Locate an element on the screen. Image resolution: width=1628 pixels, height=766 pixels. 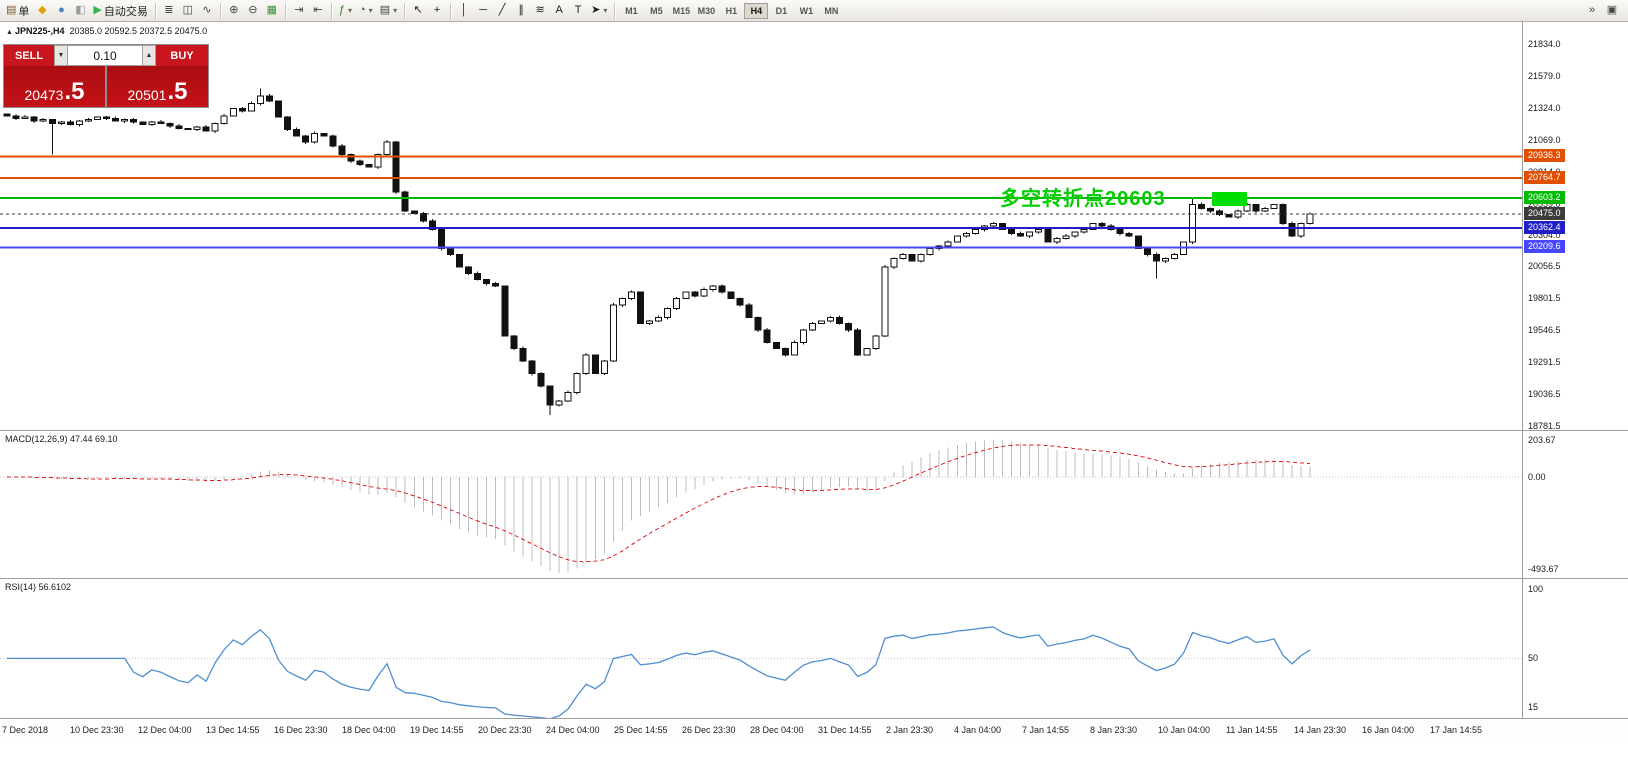
sell-button: SELL is located at coordinates (29, 55).